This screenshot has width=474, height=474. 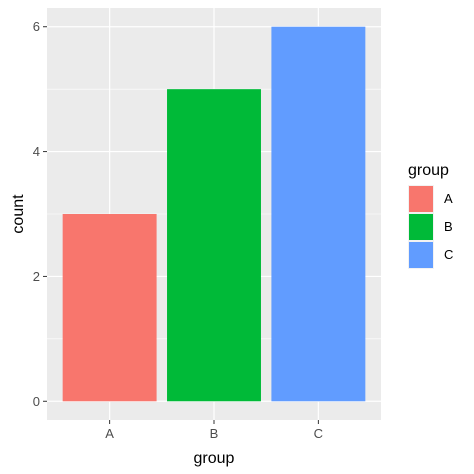 What do you see at coordinates (318, 433) in the screenshot?
I see `x-tick-label: C` at bounding box center [318, 433].